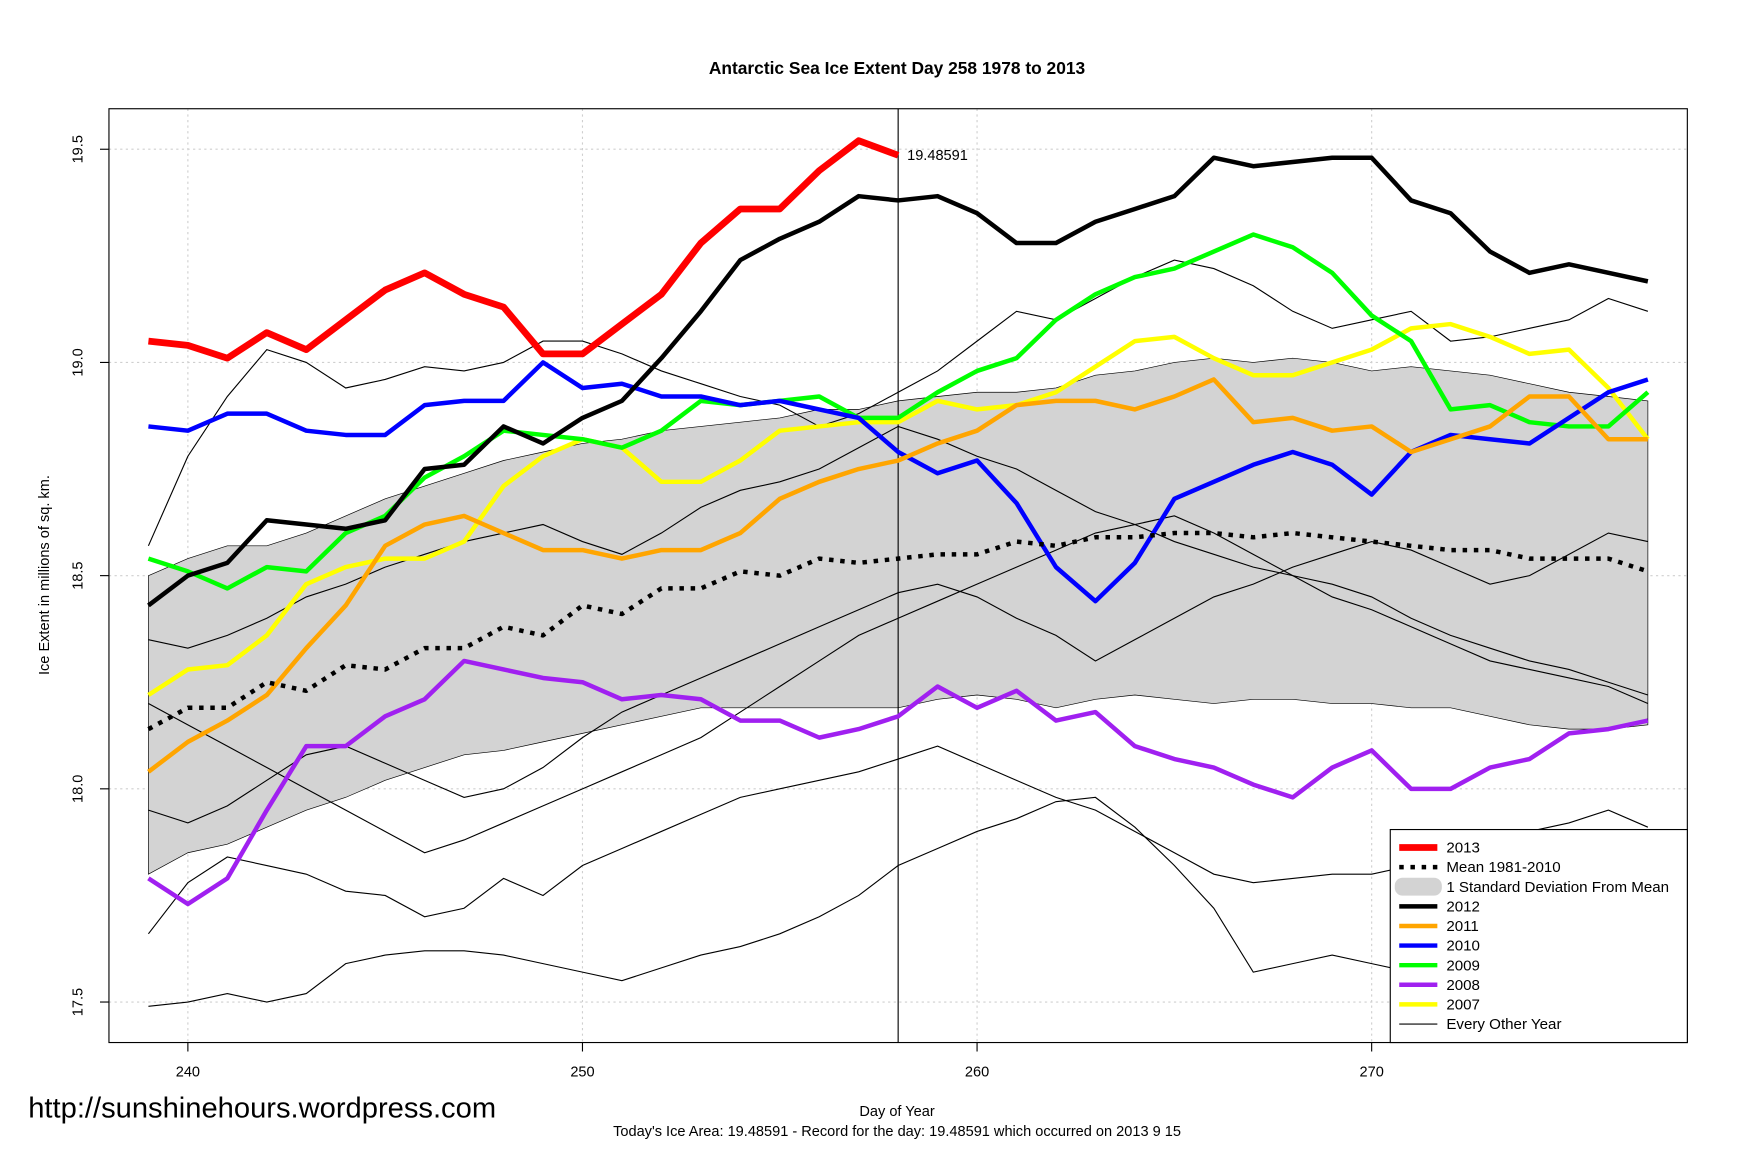 This screenshot has width=1738, height=1158. I want to click on legend-box, so click(1538, 936).